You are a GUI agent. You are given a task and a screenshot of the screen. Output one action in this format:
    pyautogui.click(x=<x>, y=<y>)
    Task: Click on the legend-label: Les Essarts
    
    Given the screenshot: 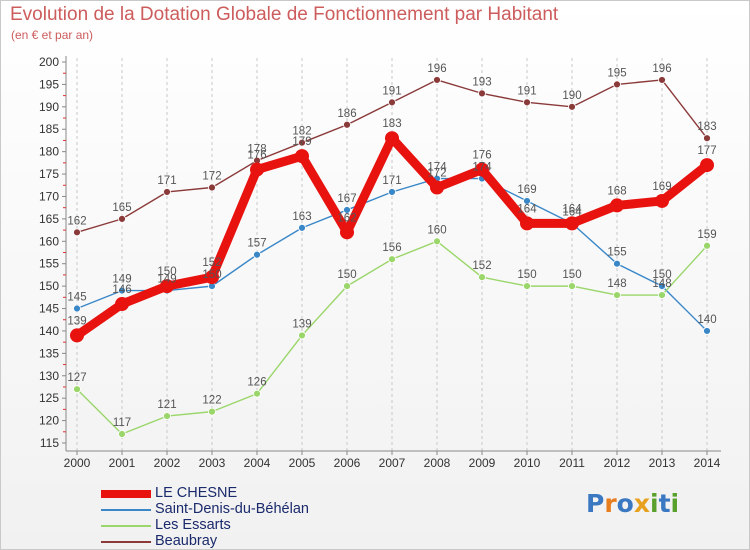 What is the action you would take?
    pyautogui.click(x=193, y=525)
    